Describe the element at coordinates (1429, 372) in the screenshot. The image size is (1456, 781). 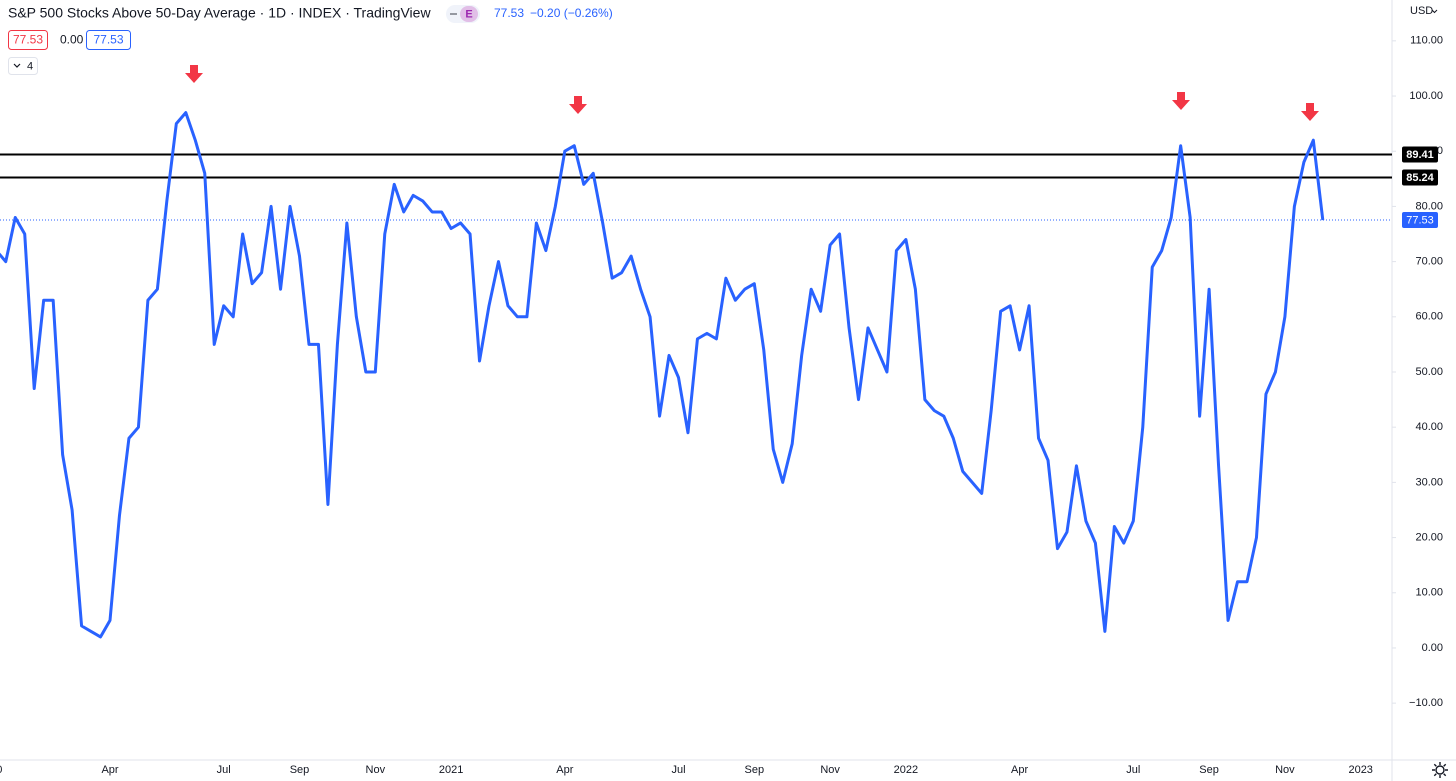
I see `y-tick-label: 50.00` at that location.